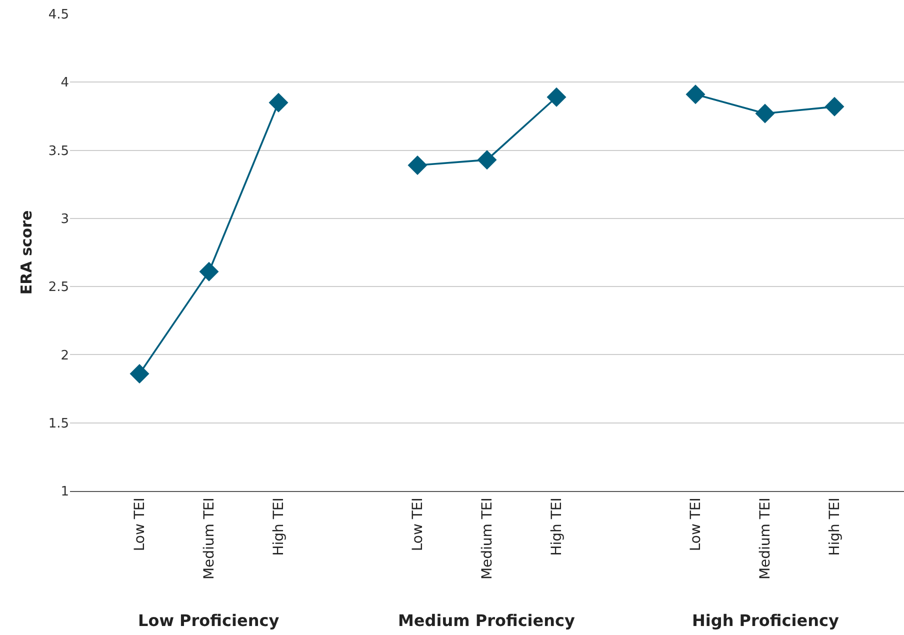 This screenshot has height=635, width=904. What do you see at coordinates (64, 83) in the screenshot?
I see `y-tick-label: 4` at bounding box center [64, 83].